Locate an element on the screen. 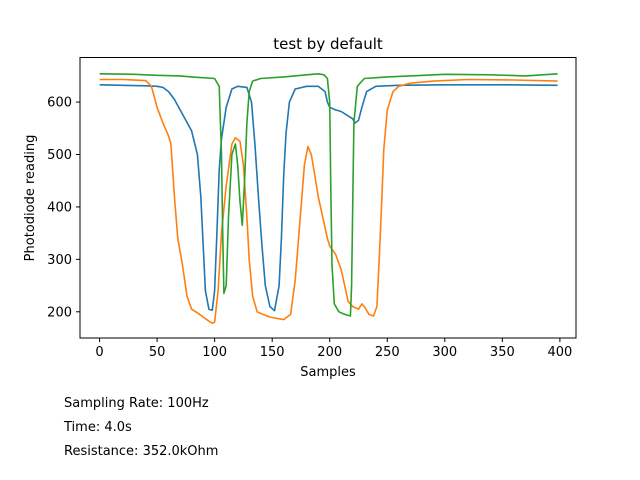 The width and height of the screenshot is (640, 480). x-tick-label: 400 is located at coordinates (559, 352).